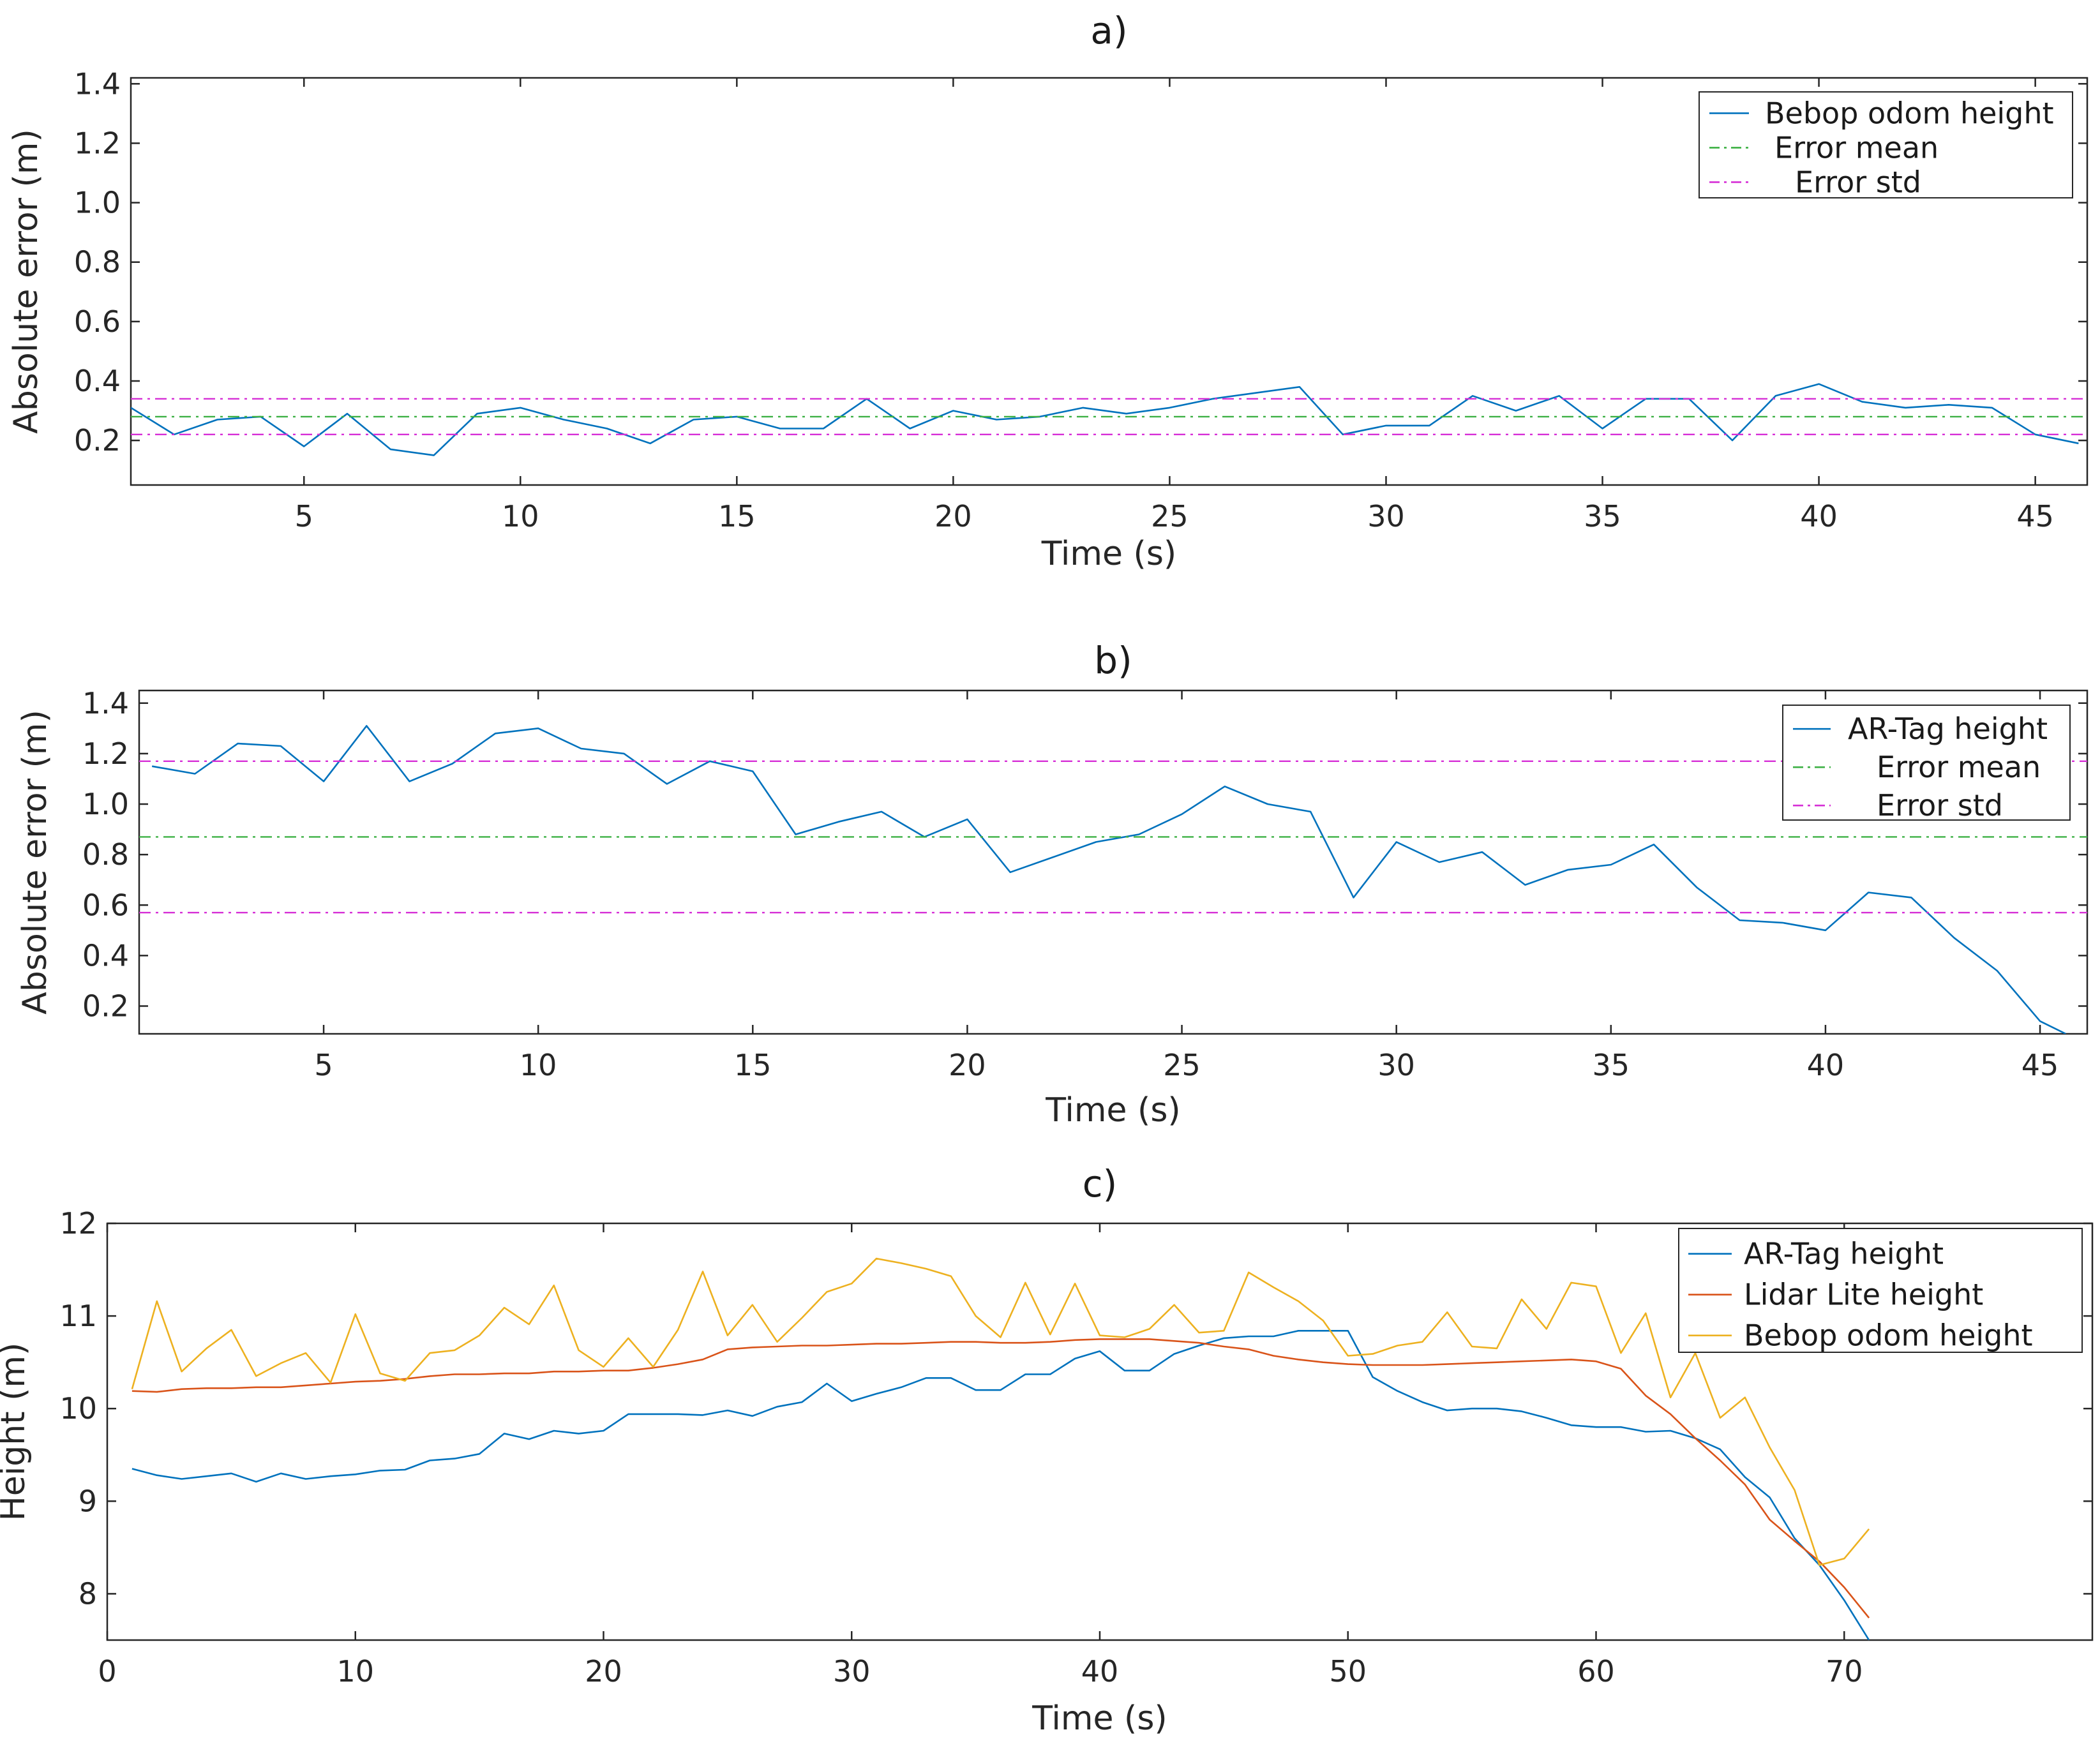 This screenshot has height=1739, width=2100. What do you see at coordinates (1863, 1295) in the screenshot?
I see `legend-label: Lidar Lite height` at bounding box center [1863, 1295].